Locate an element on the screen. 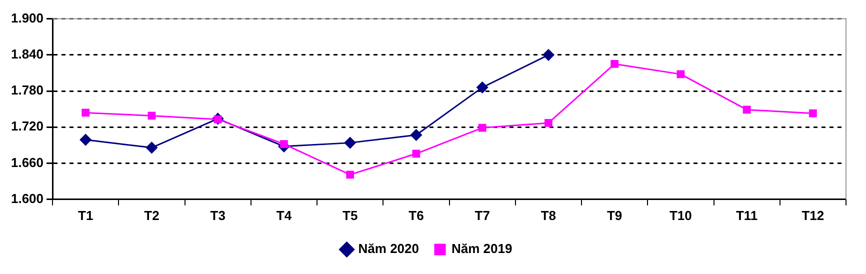 Image resolution: width=866 pixels, height=274 pixels. y-tick-label: 1.840 is located at coordinates (27, 54).